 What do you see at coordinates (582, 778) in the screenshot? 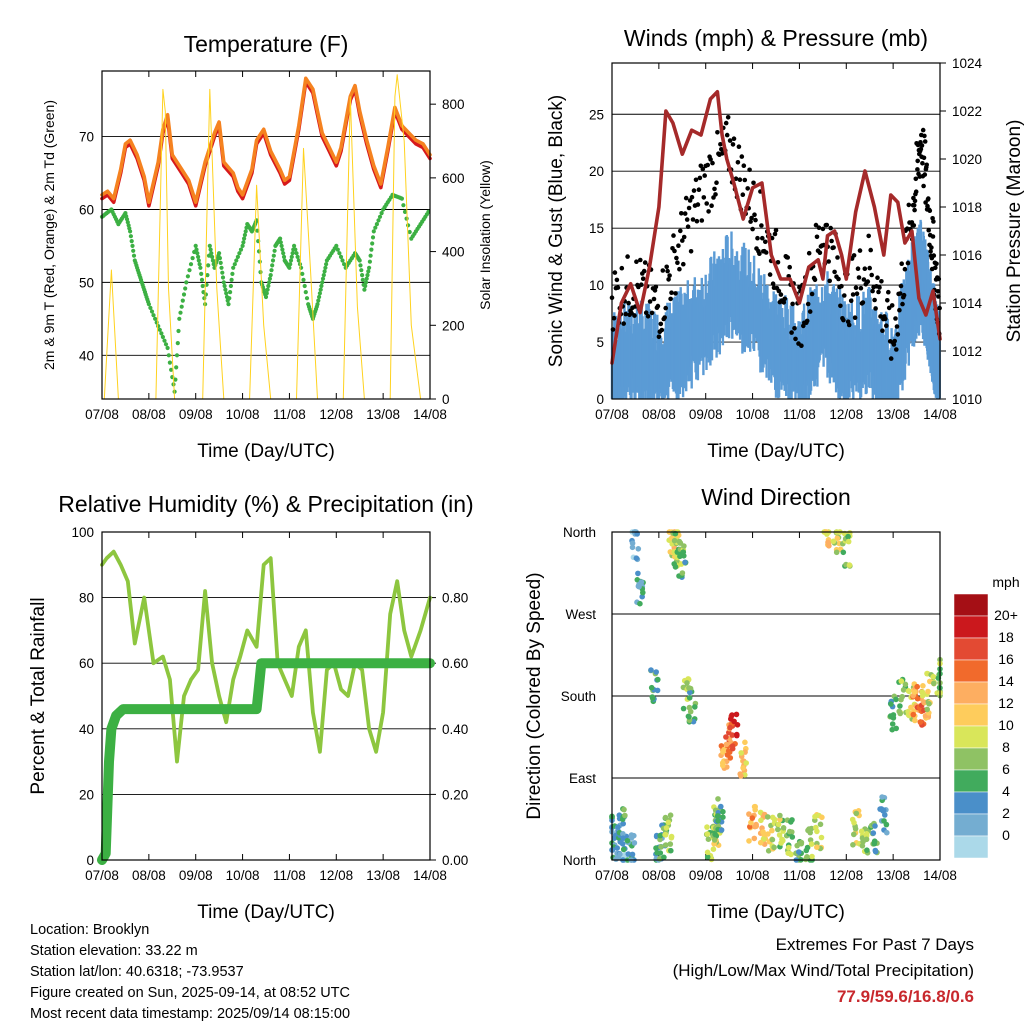
I see `direction-tick-label: East` at bounding box center [582, 778].